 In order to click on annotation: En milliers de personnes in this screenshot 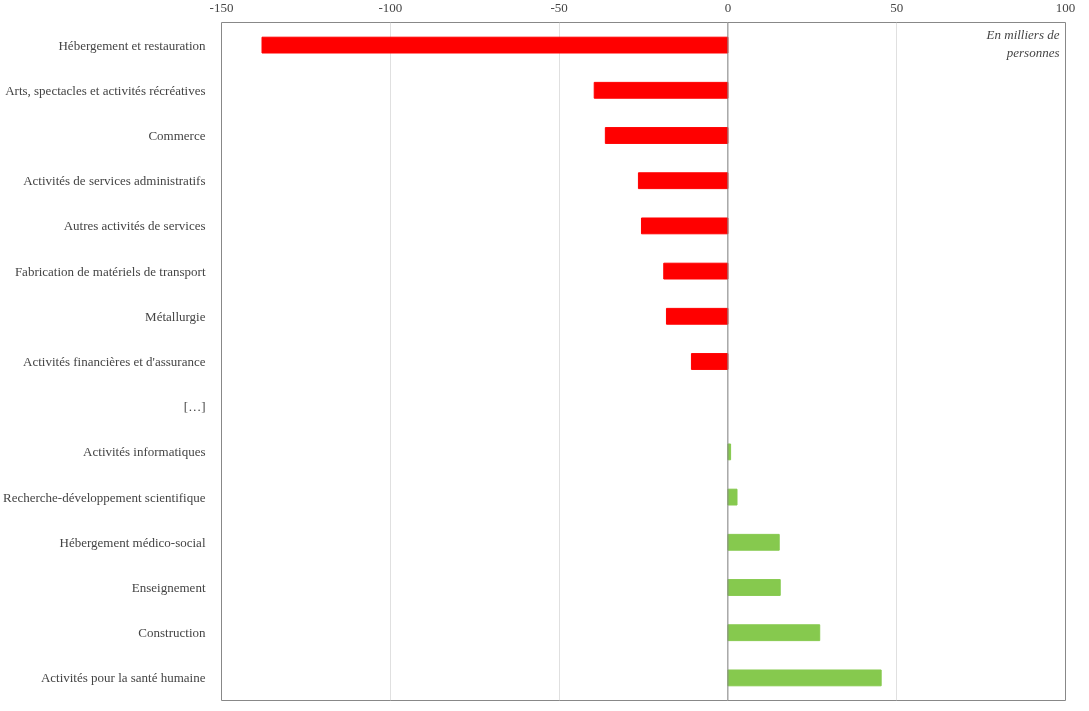, I will do `click(1022, 44)`.